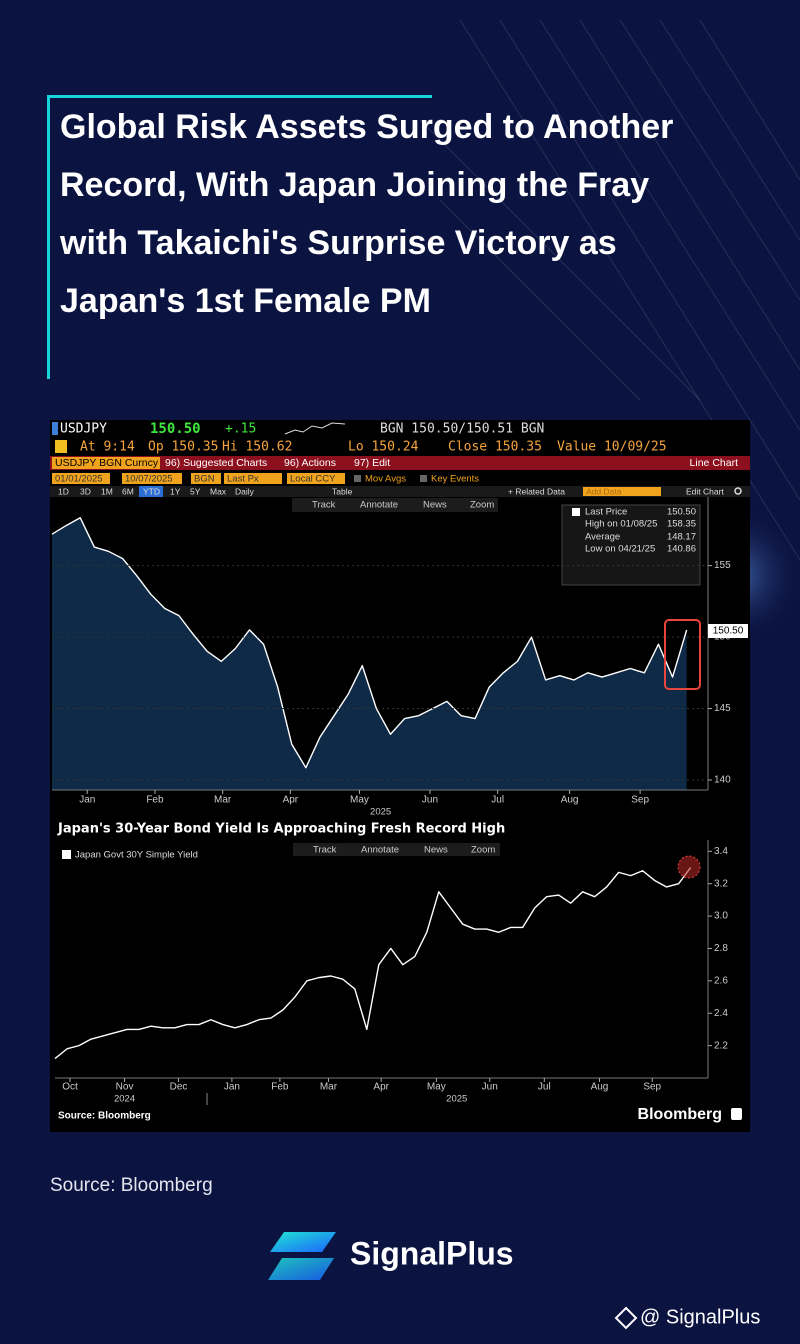 This screenshot has height=1344, width=800. I want to click on x-tick-label: Aug, so click(600, 1087).